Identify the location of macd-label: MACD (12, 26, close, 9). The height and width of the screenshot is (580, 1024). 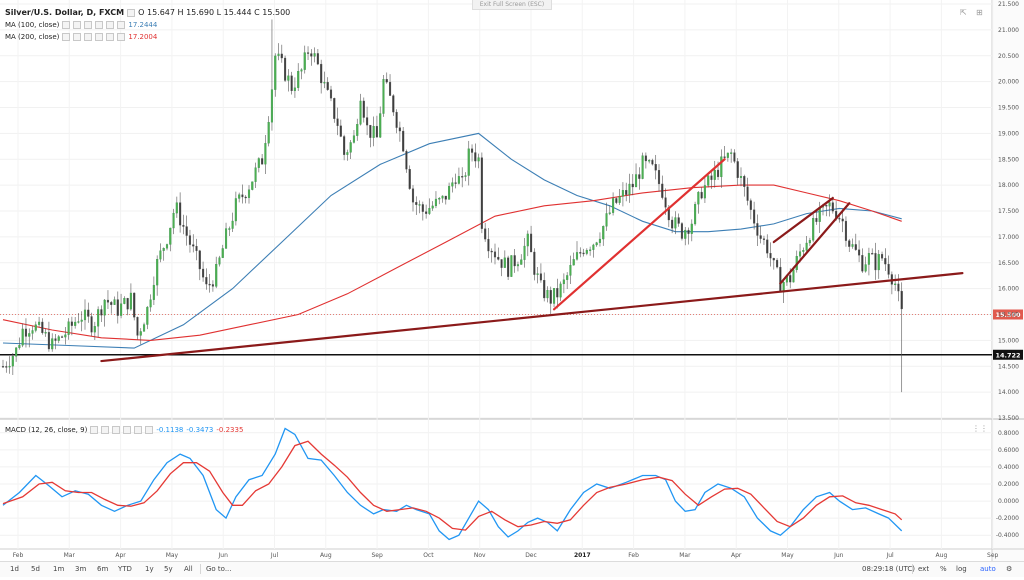
(46, 430).